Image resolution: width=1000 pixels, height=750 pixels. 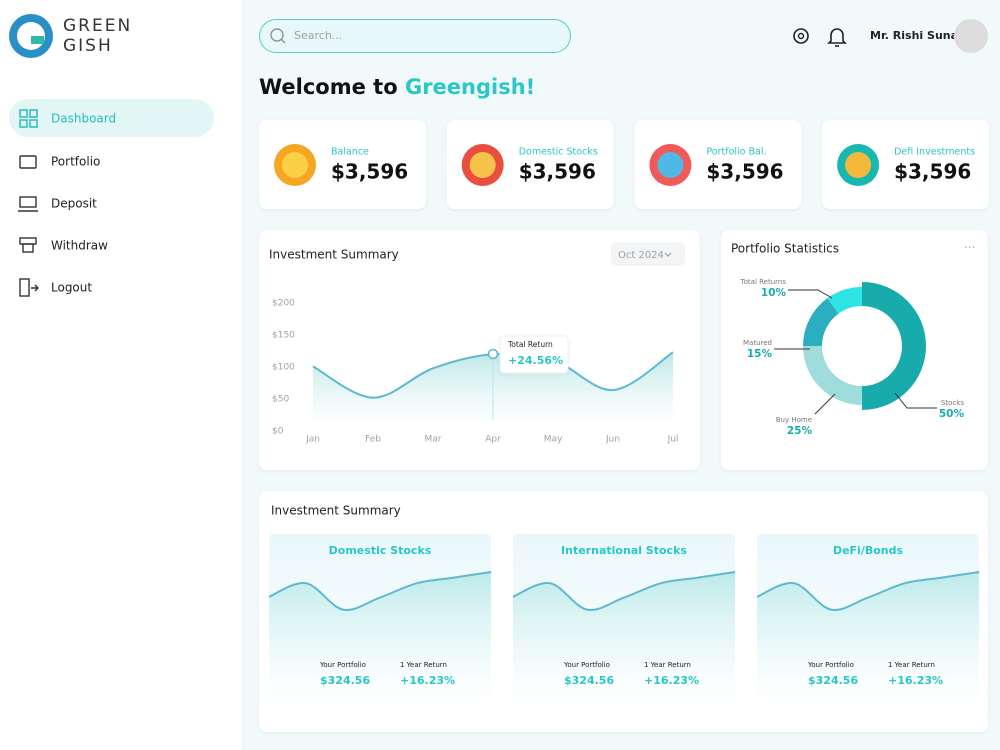 I want to click on x-tick-label: Jul, so click(x=673, y=440).